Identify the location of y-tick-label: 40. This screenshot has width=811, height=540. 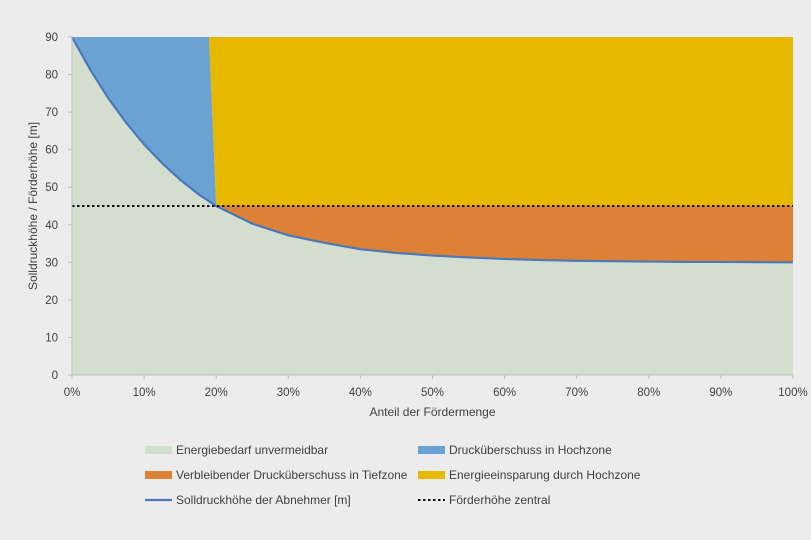
(51, 226).